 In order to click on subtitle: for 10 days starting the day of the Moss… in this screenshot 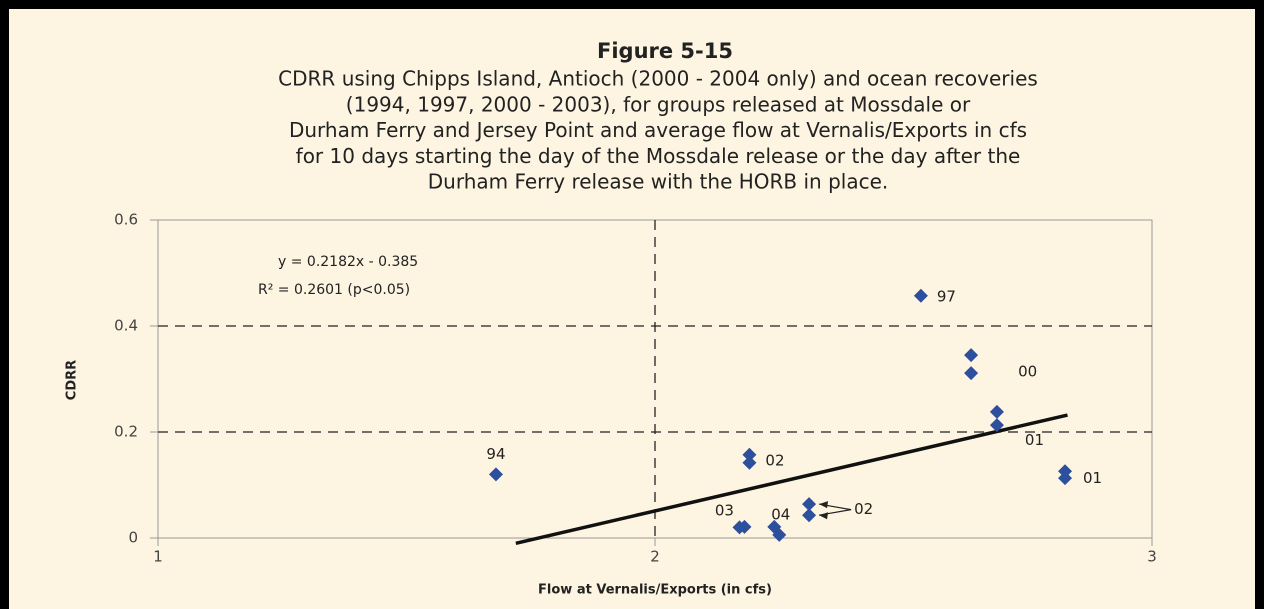, I will do `click(658, 156)`.